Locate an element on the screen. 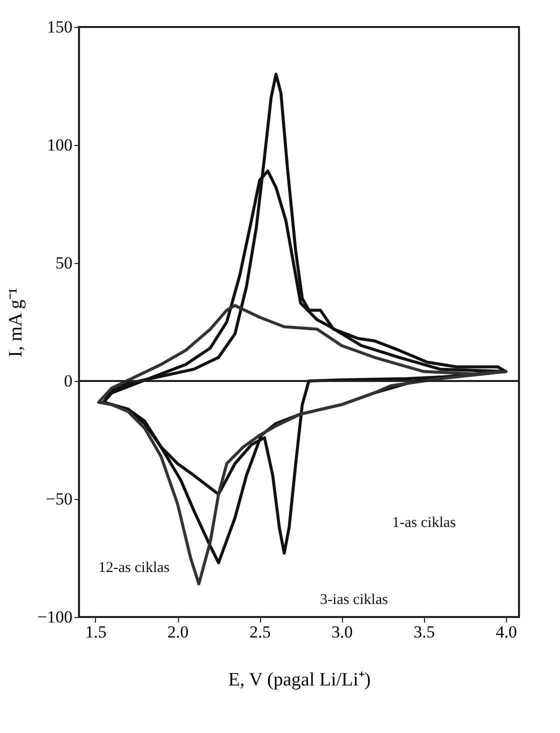 This screenshot has width=560, height=733. y-tick-label: 100 is located at coordinates (59, 145).